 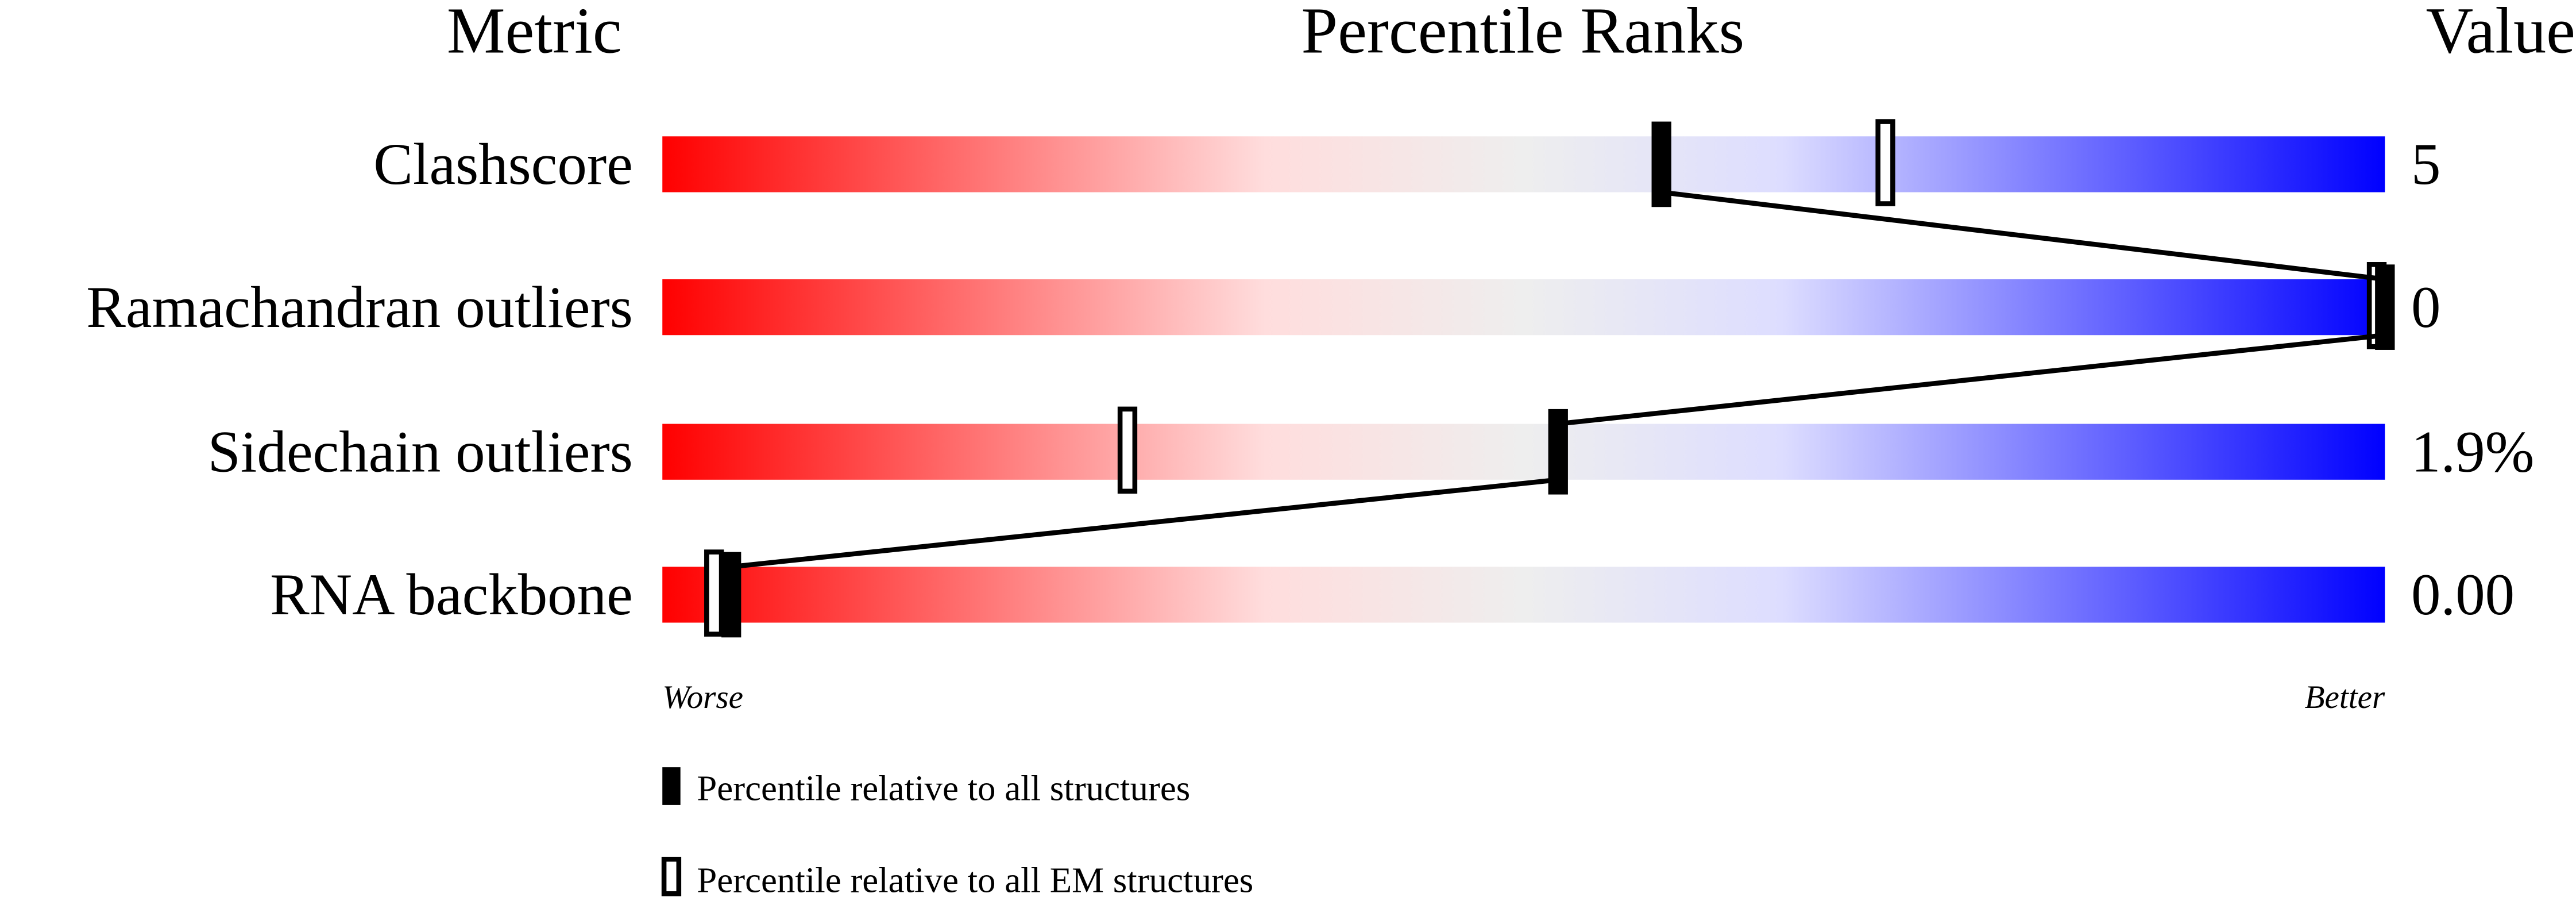 What do you see at coordinates (451, 595) in the screenshot?
I see `metric-label: RNA backbone` at bounding box center [451, 595].